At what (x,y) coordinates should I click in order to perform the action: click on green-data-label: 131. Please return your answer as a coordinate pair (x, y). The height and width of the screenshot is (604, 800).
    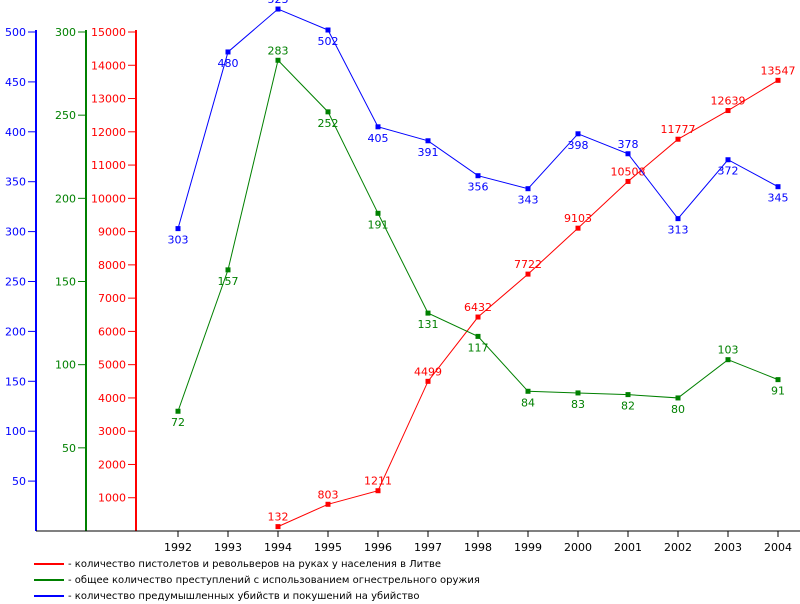
    Looking at the image, I should click on (428, 324).